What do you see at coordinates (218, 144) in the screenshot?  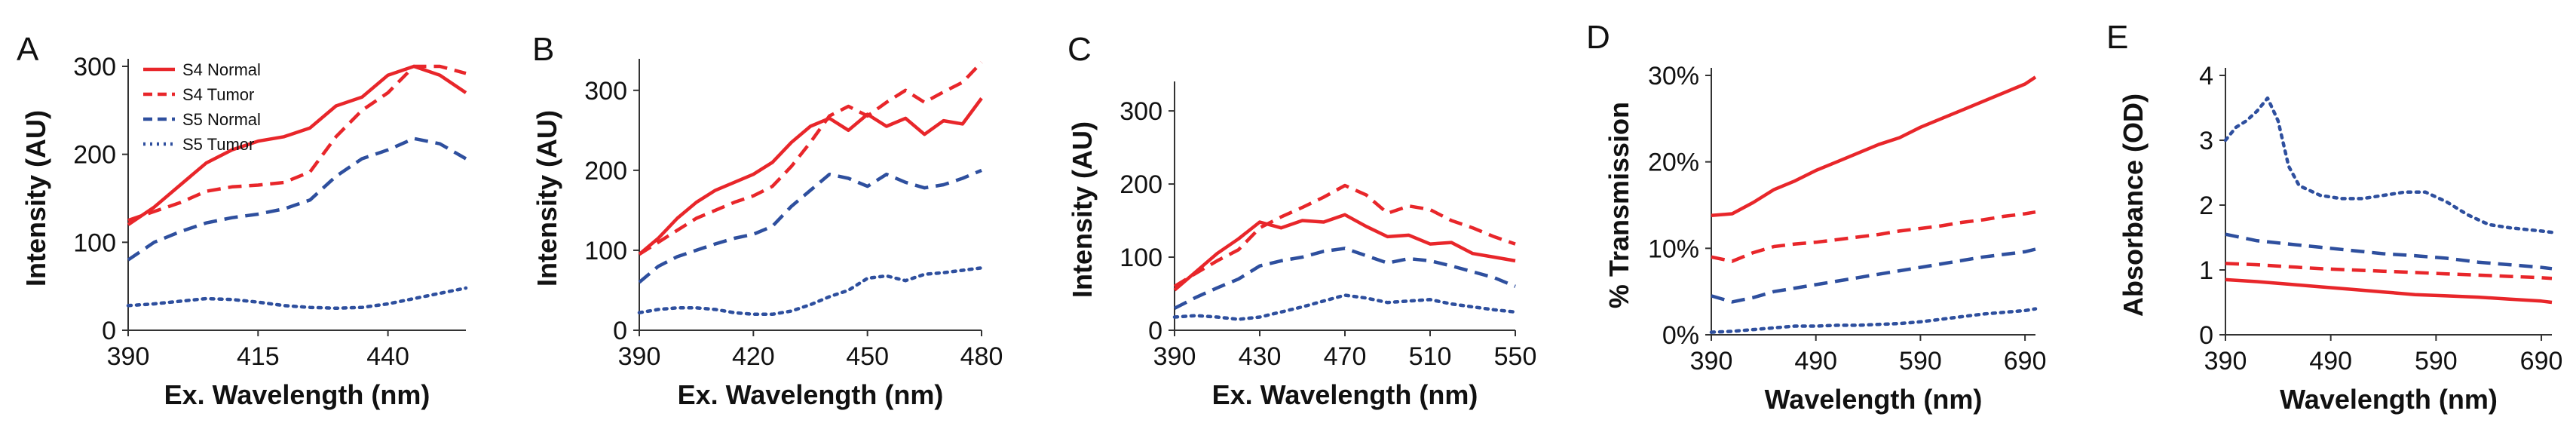 I see `legend-label: S5 Tumor` at bounding box center [218, 144].